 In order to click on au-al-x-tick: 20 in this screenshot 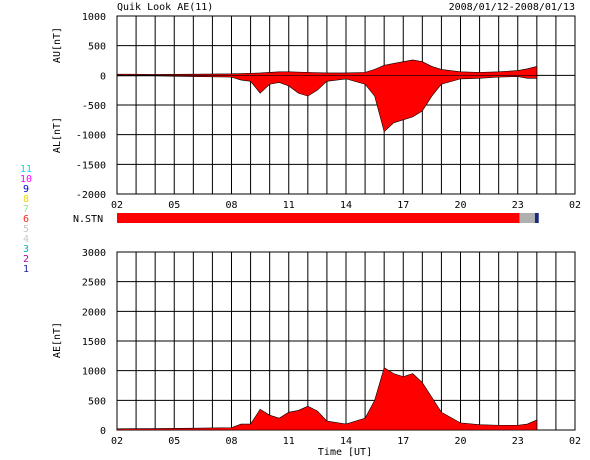, I will do `click(460, 205)`.